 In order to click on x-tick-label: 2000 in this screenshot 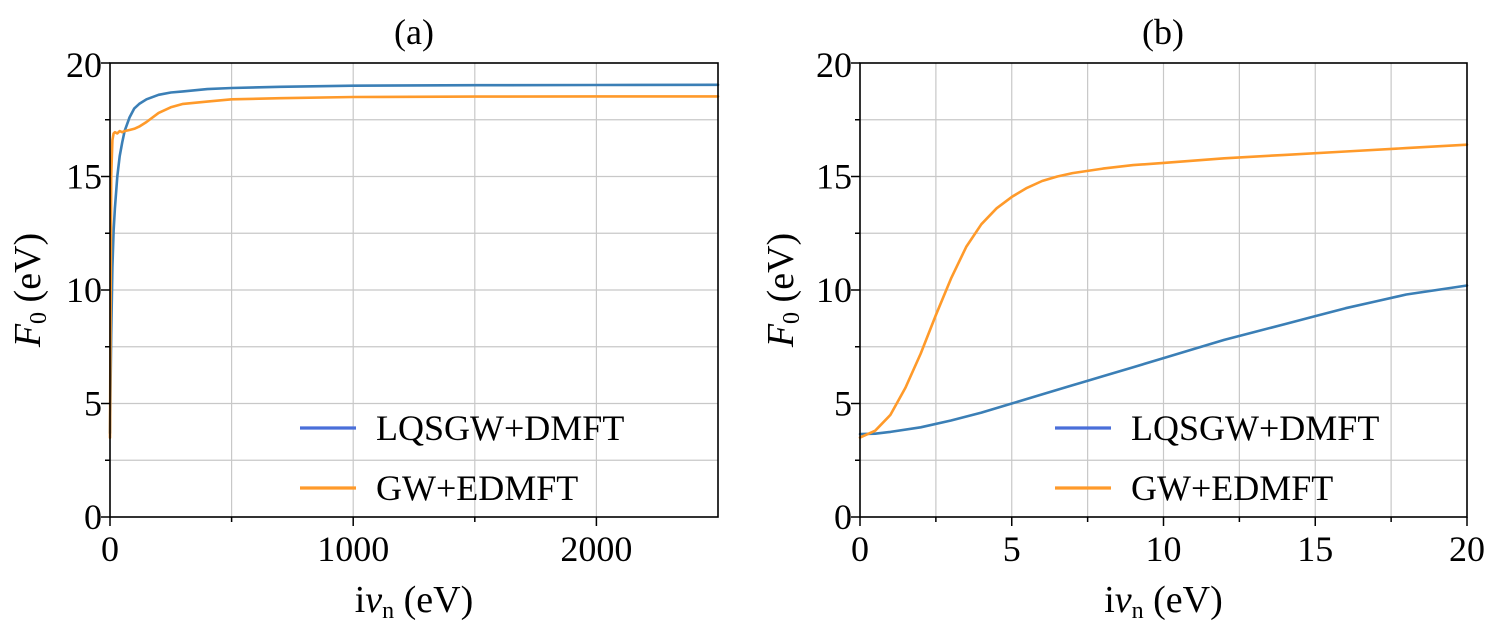, I will do `click(596, 549)`.